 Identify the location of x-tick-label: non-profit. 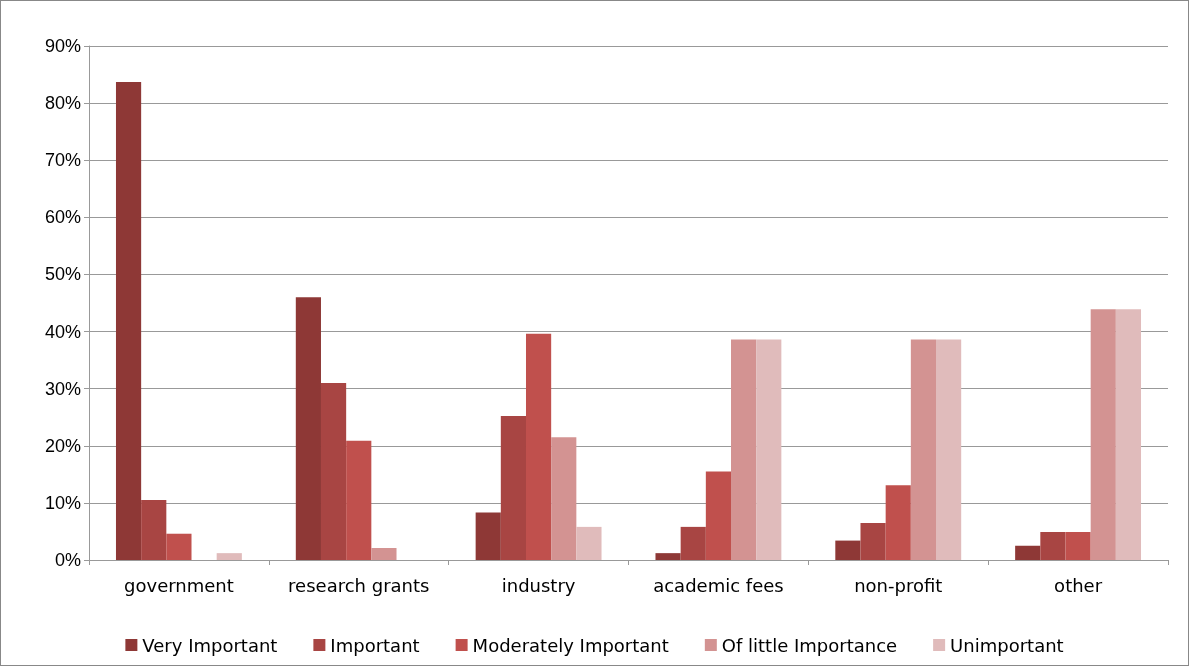
(898, 585).